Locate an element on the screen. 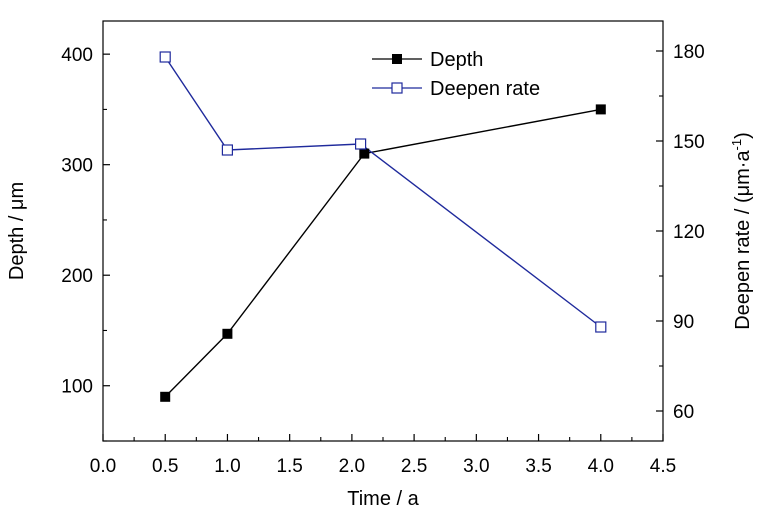  y2-tick-label: 90 is located at coordinates (683, 322).